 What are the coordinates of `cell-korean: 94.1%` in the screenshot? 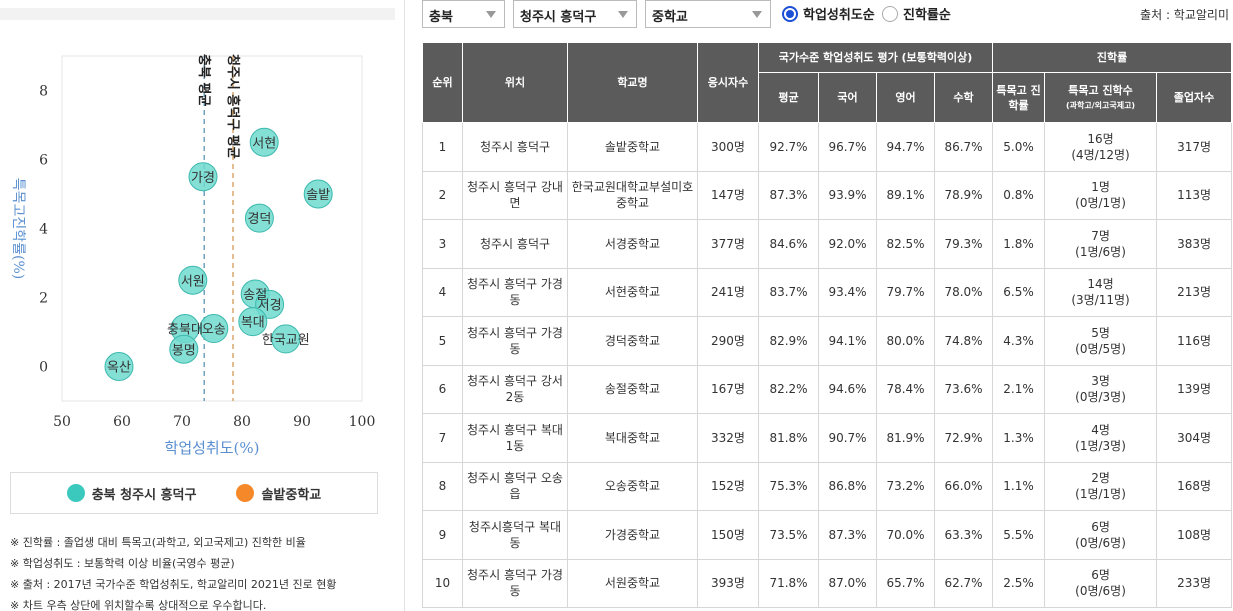 It's located at (847, 341).